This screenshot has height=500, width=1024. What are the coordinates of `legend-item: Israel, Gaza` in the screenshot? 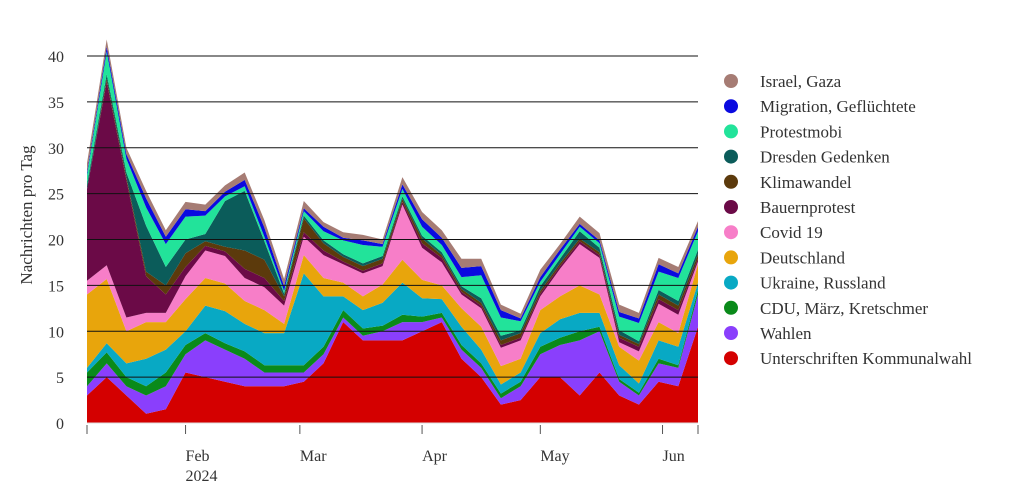 It's located at (783, 81).